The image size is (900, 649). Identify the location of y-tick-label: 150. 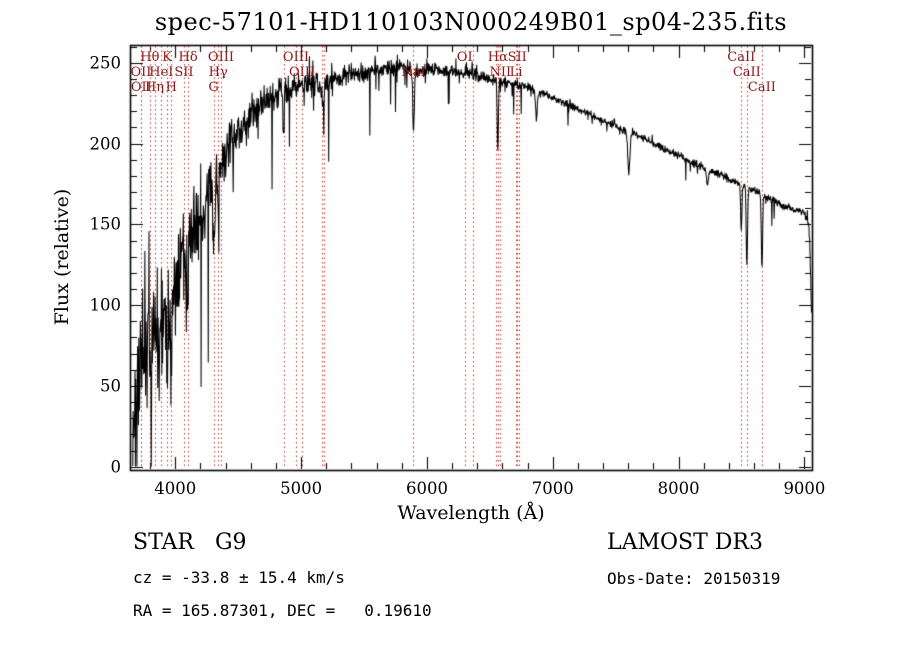
(105, 224).